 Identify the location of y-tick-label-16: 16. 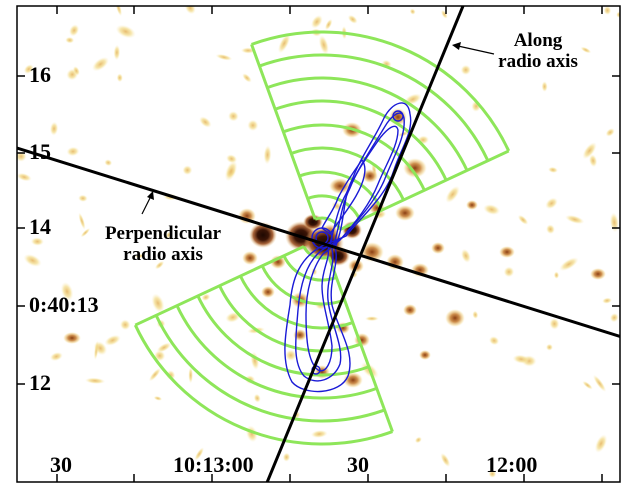
(40, 74).